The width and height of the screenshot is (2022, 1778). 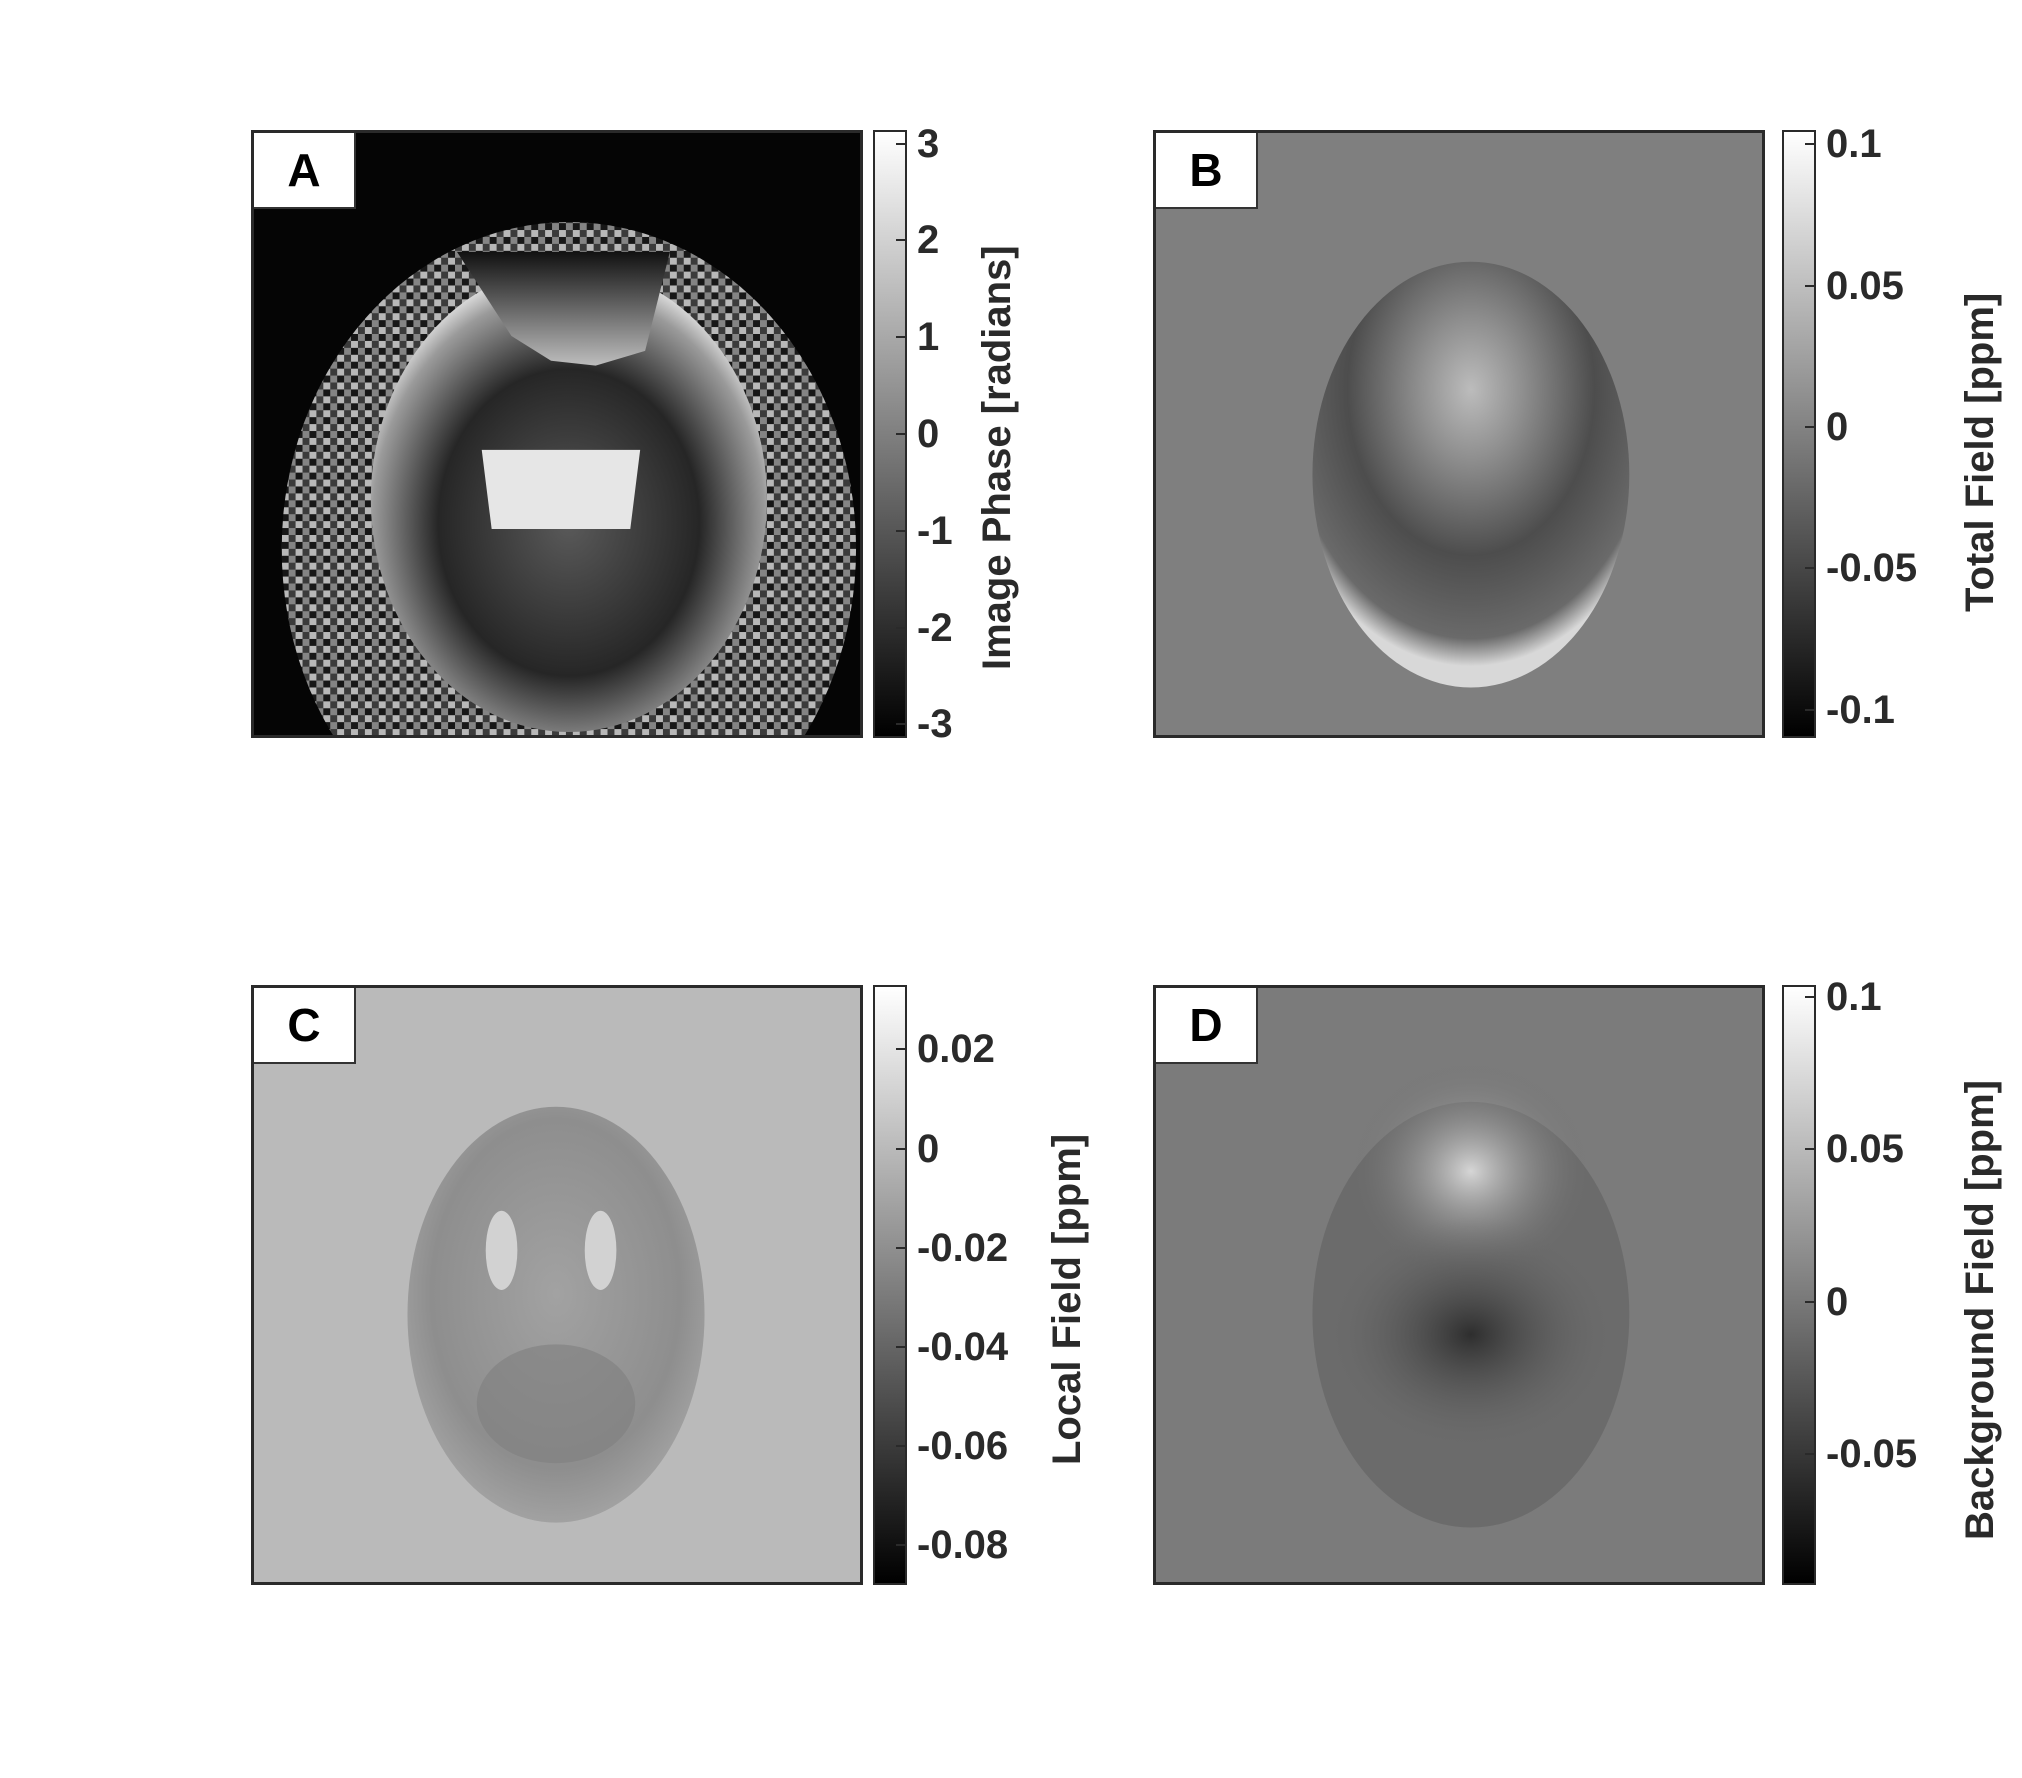 I want to click on local-field-image: C, so click(x=557, y=1285).